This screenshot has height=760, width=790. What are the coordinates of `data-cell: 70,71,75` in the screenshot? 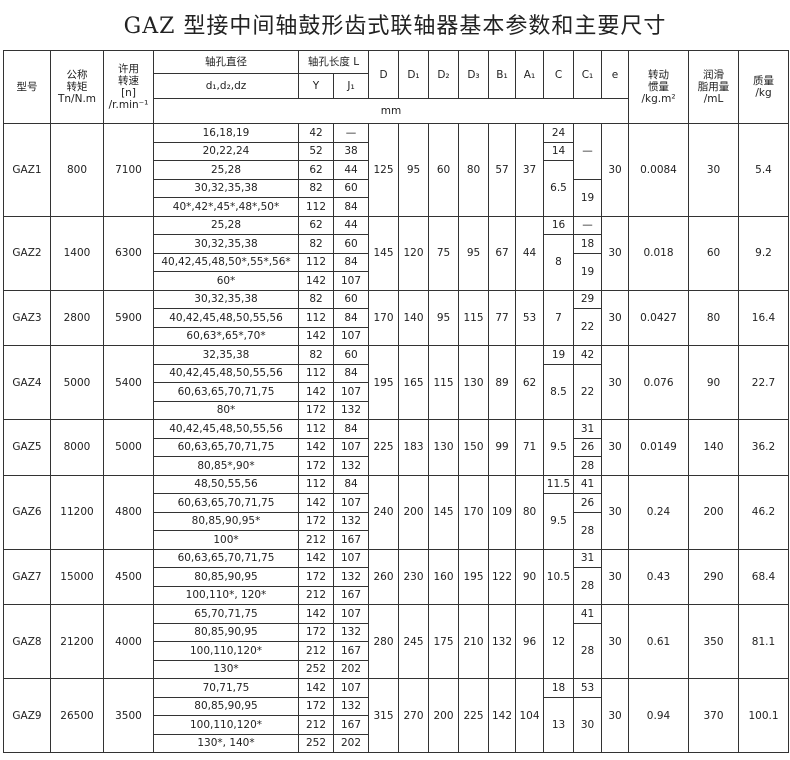 It's located at (226, 688).